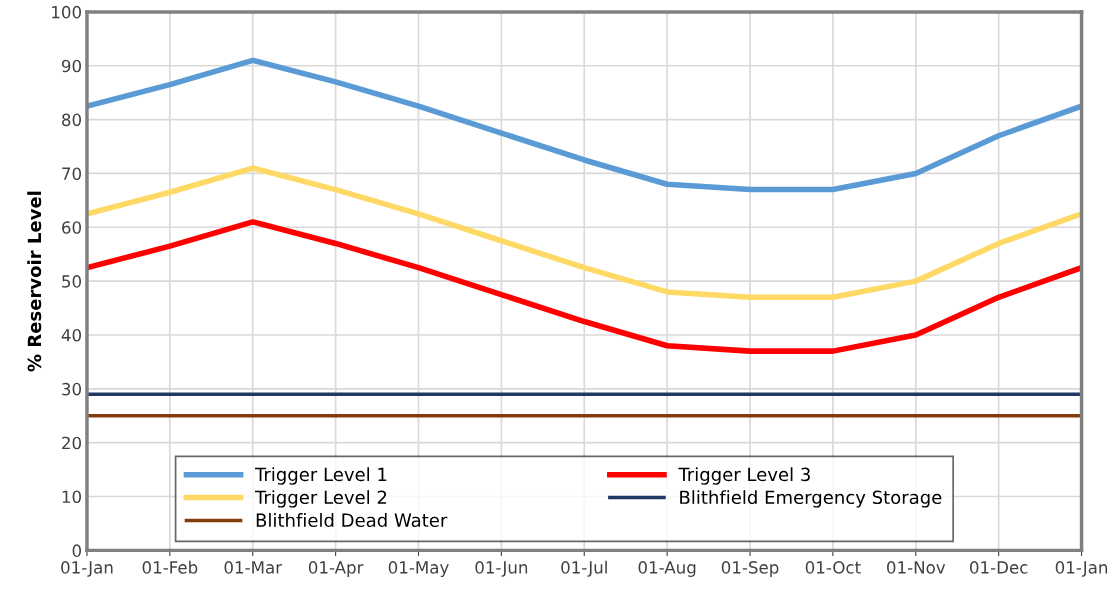 Image resolution: width=1115 pixels, height=595 pixels. What do you see at coordinates (336, 569) in the screenshot?
I see `x-tick-label: 01-Apr` at bounding box center [336, 569].